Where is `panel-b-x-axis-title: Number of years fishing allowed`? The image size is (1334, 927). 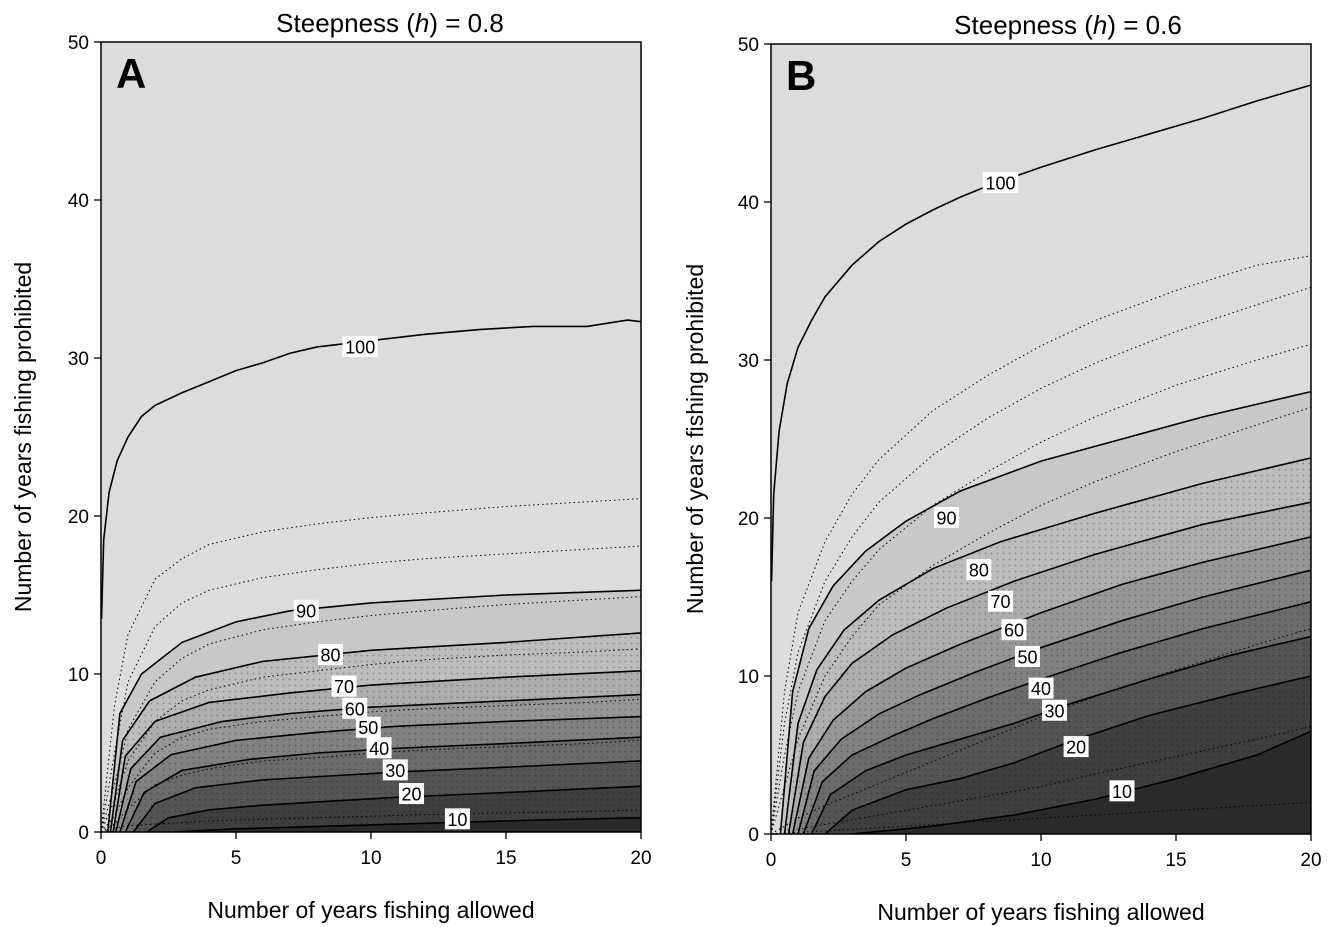 panel-b-x-axis-title: Number of years fishing allowed is located at coordinates (1040, 912).